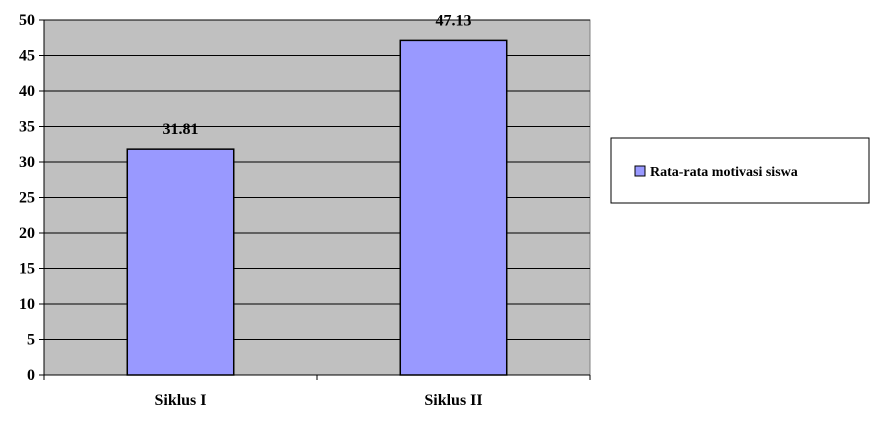  I want to click on y-tick-label: 15, so click(27, 269).